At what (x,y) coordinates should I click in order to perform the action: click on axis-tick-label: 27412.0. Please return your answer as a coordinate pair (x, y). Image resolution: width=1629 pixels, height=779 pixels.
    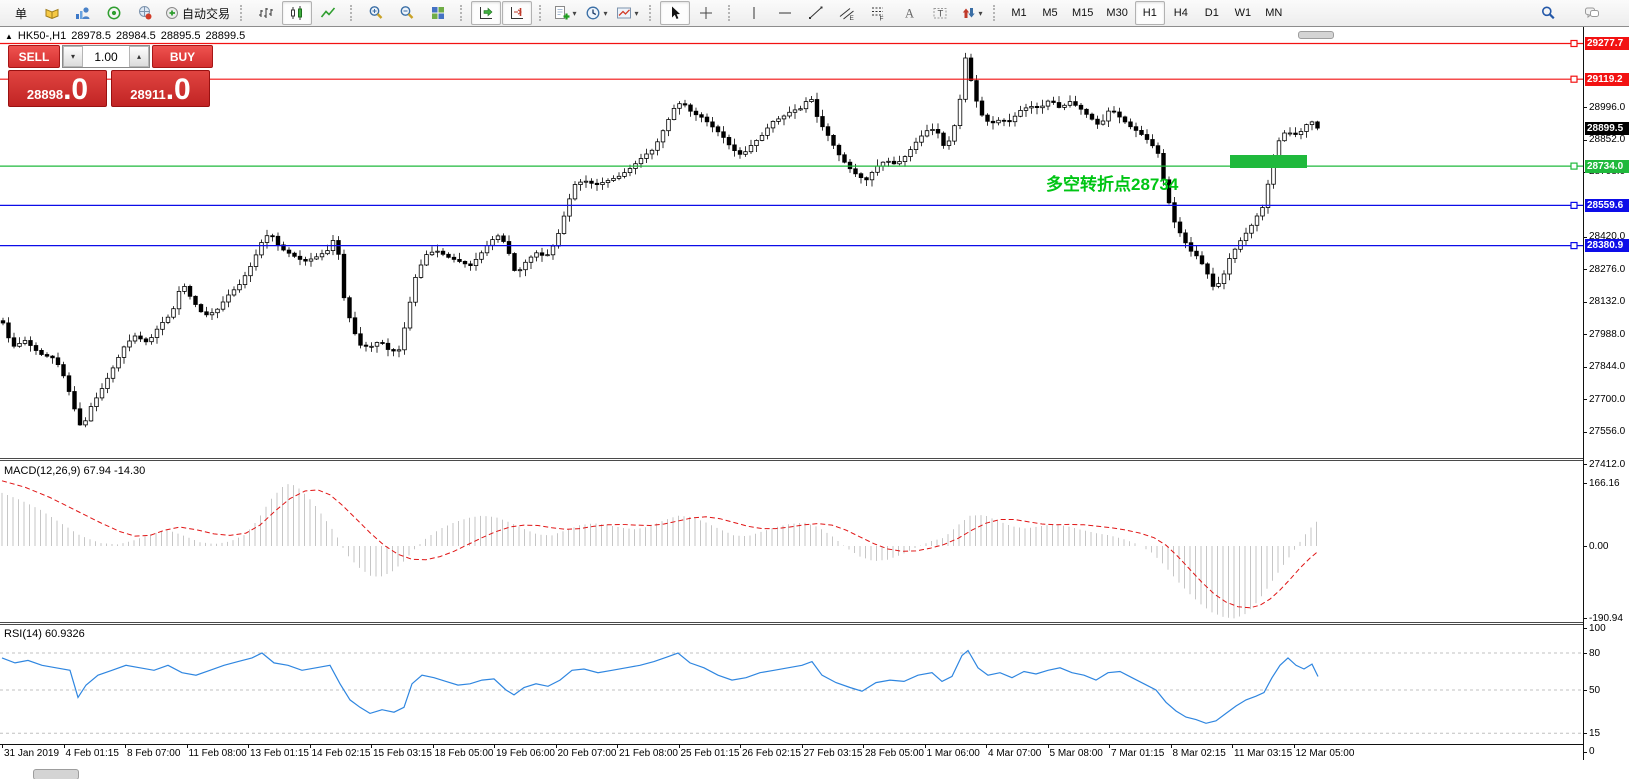
    Looking at the image, I should click on (1607, 464).